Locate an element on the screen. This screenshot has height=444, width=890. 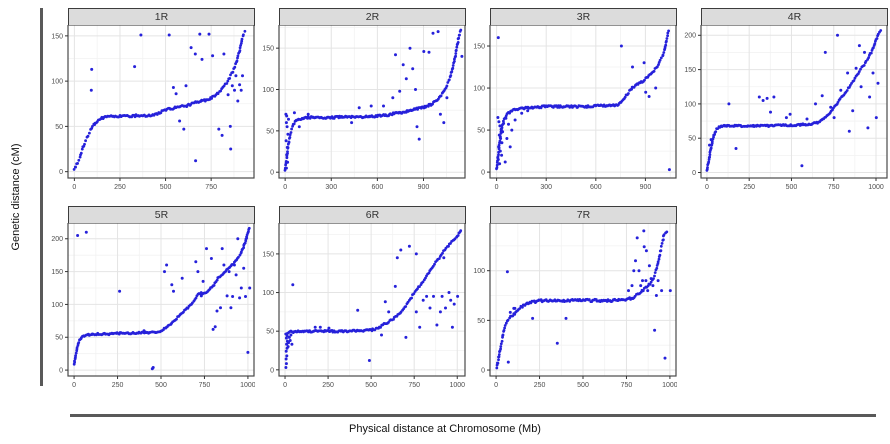
facet-plot-svg: 0 250 500 750 1000 0 50 100 150 is located at coordinates (364, 306).